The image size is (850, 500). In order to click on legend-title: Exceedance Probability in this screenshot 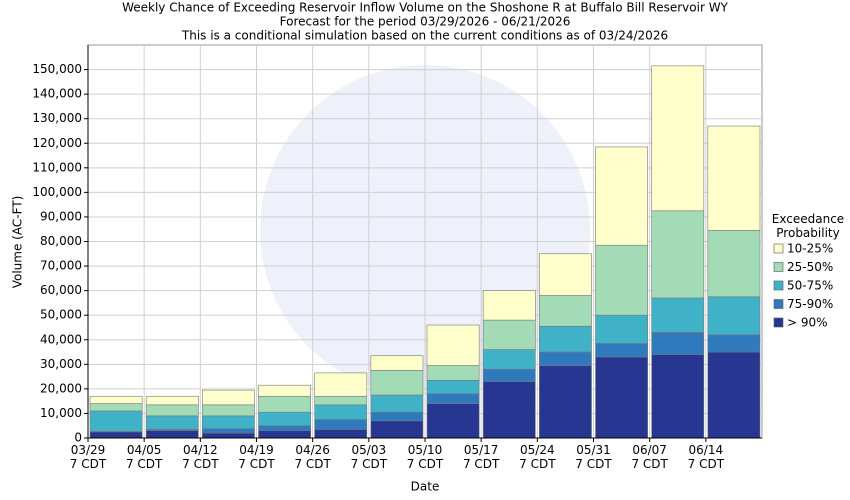, I will do `click(808, 226)`.